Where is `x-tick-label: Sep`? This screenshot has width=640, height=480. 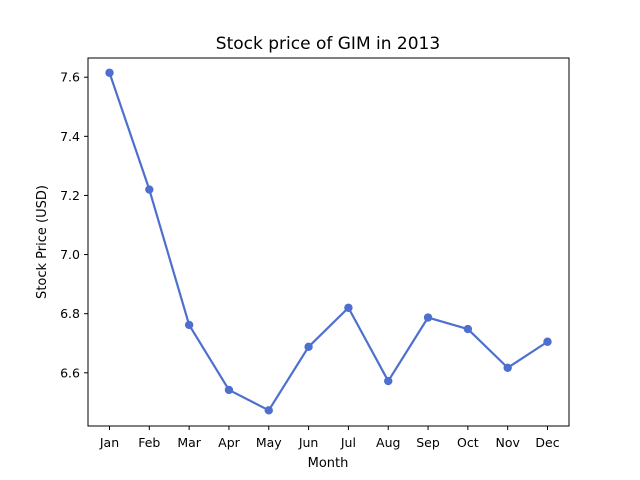
x-tick-label: Sep is located at coordinates (428, 442).